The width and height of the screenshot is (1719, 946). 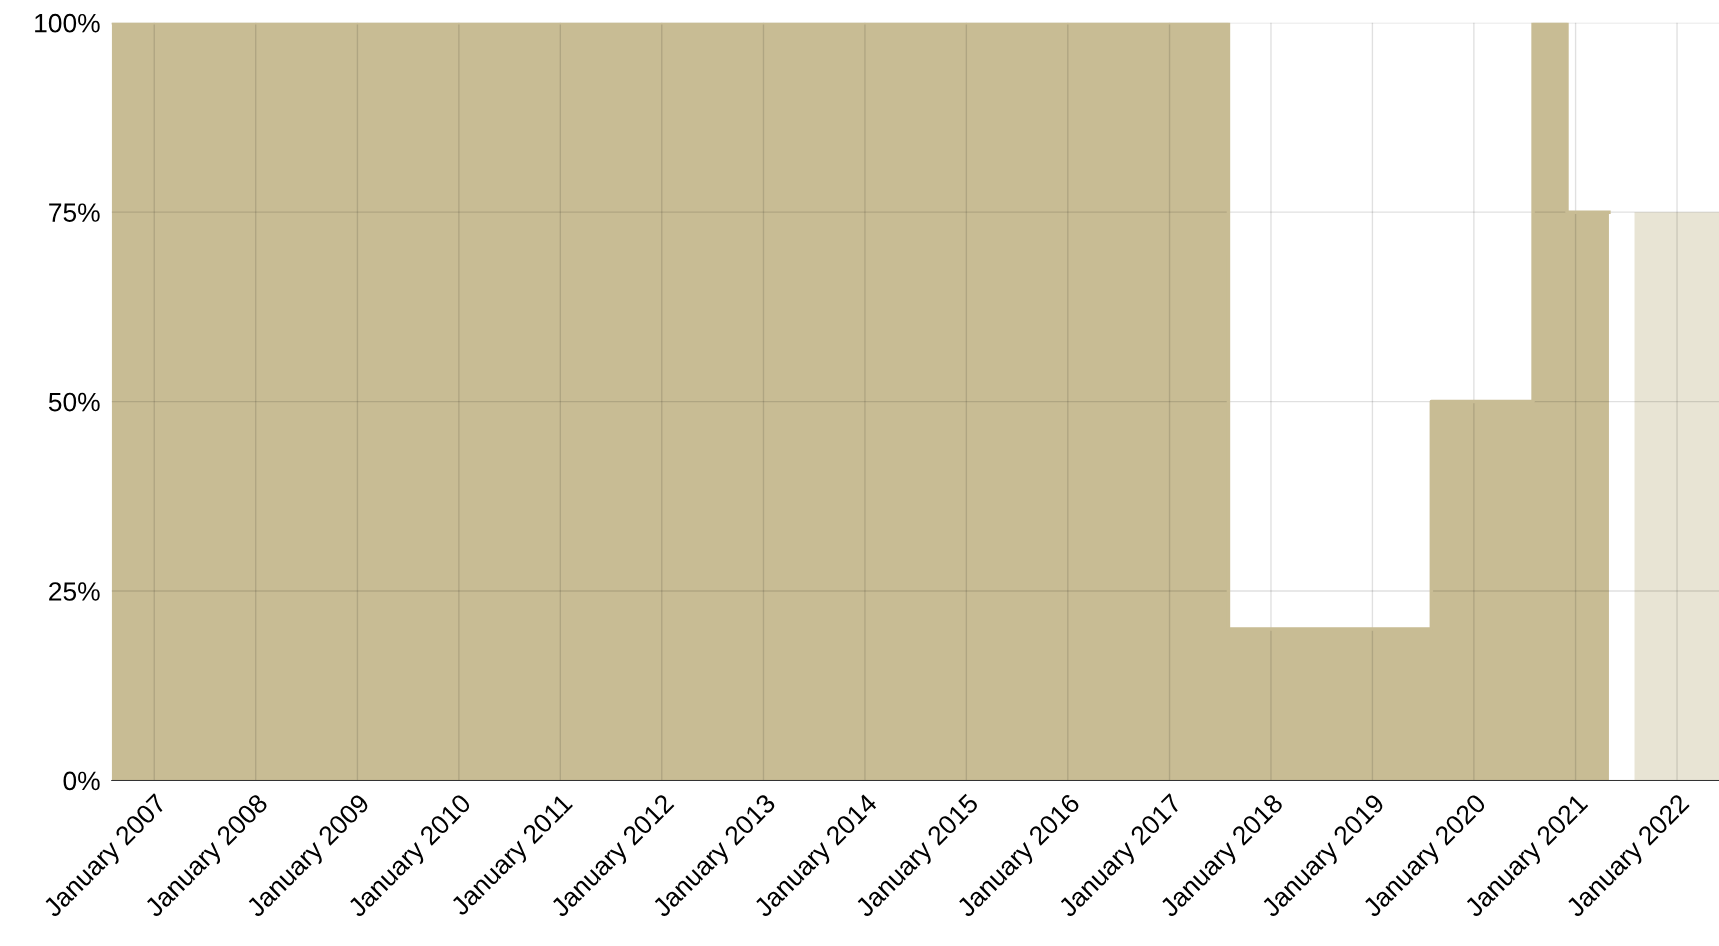 What do you see at coordinates (81, 781) in the screenshot?
I see `y-tick-label: 0%` at bounding box center [81, 781].